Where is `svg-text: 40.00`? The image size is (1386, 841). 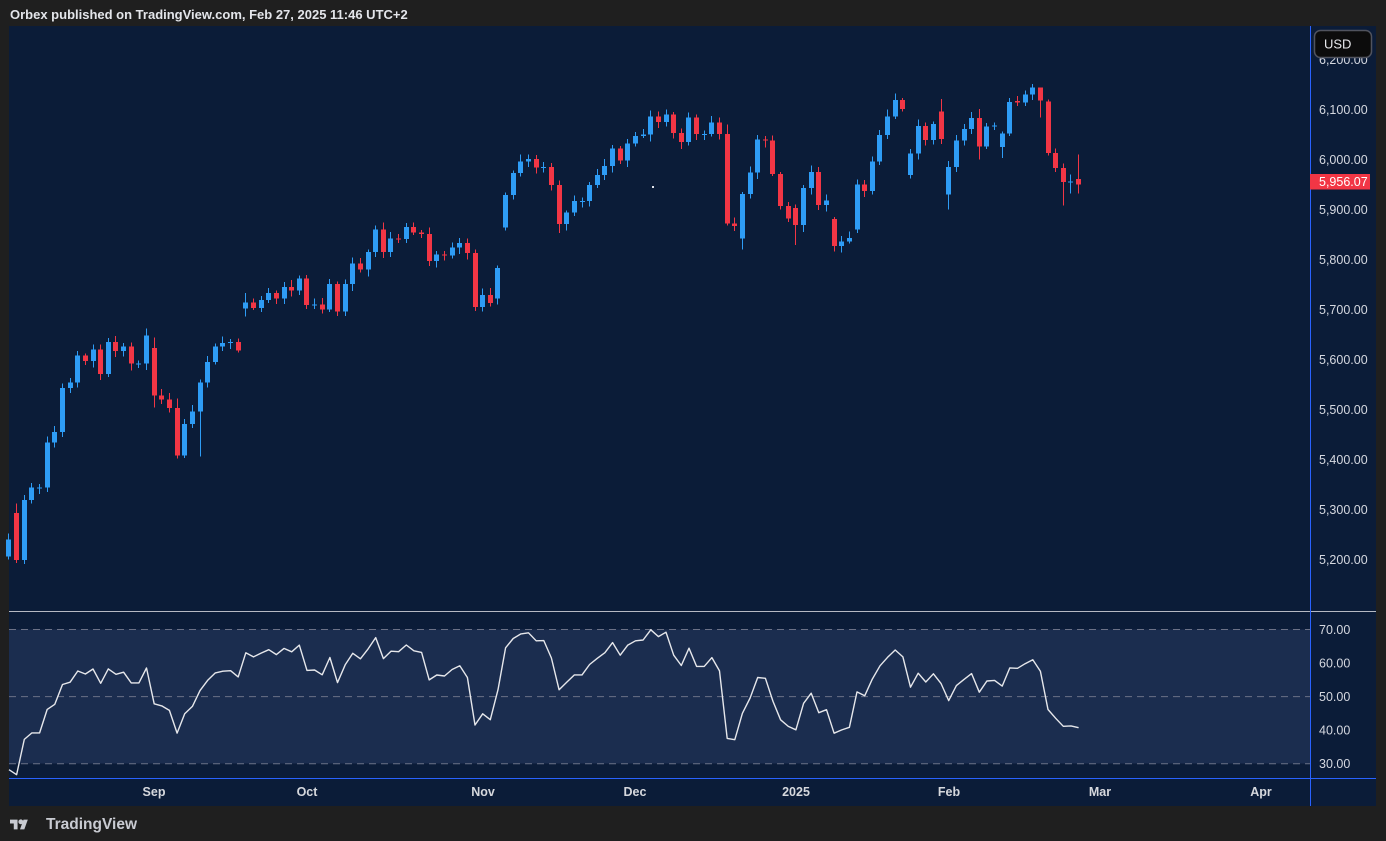 svg-text: 40.00 is located at coordinates (1334, 731).